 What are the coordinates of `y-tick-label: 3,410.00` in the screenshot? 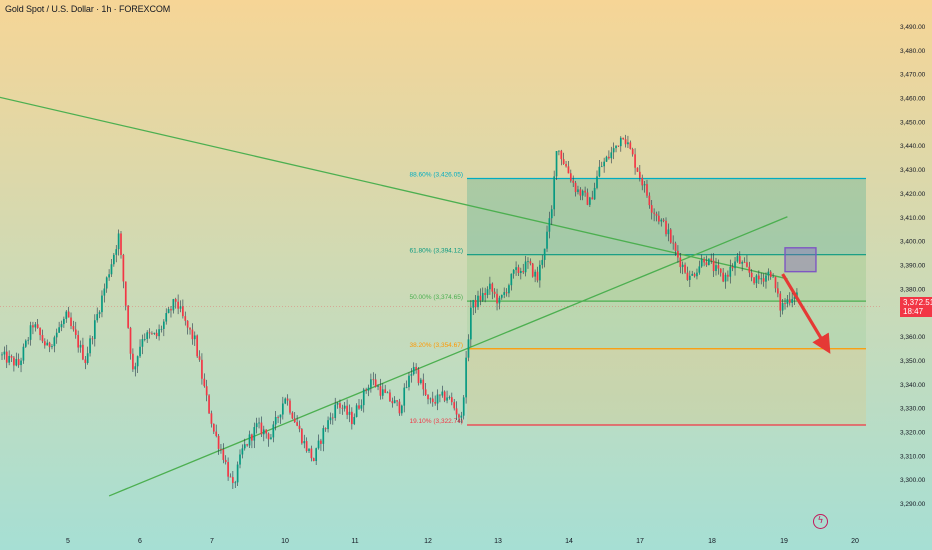 It's located at (913, 218).